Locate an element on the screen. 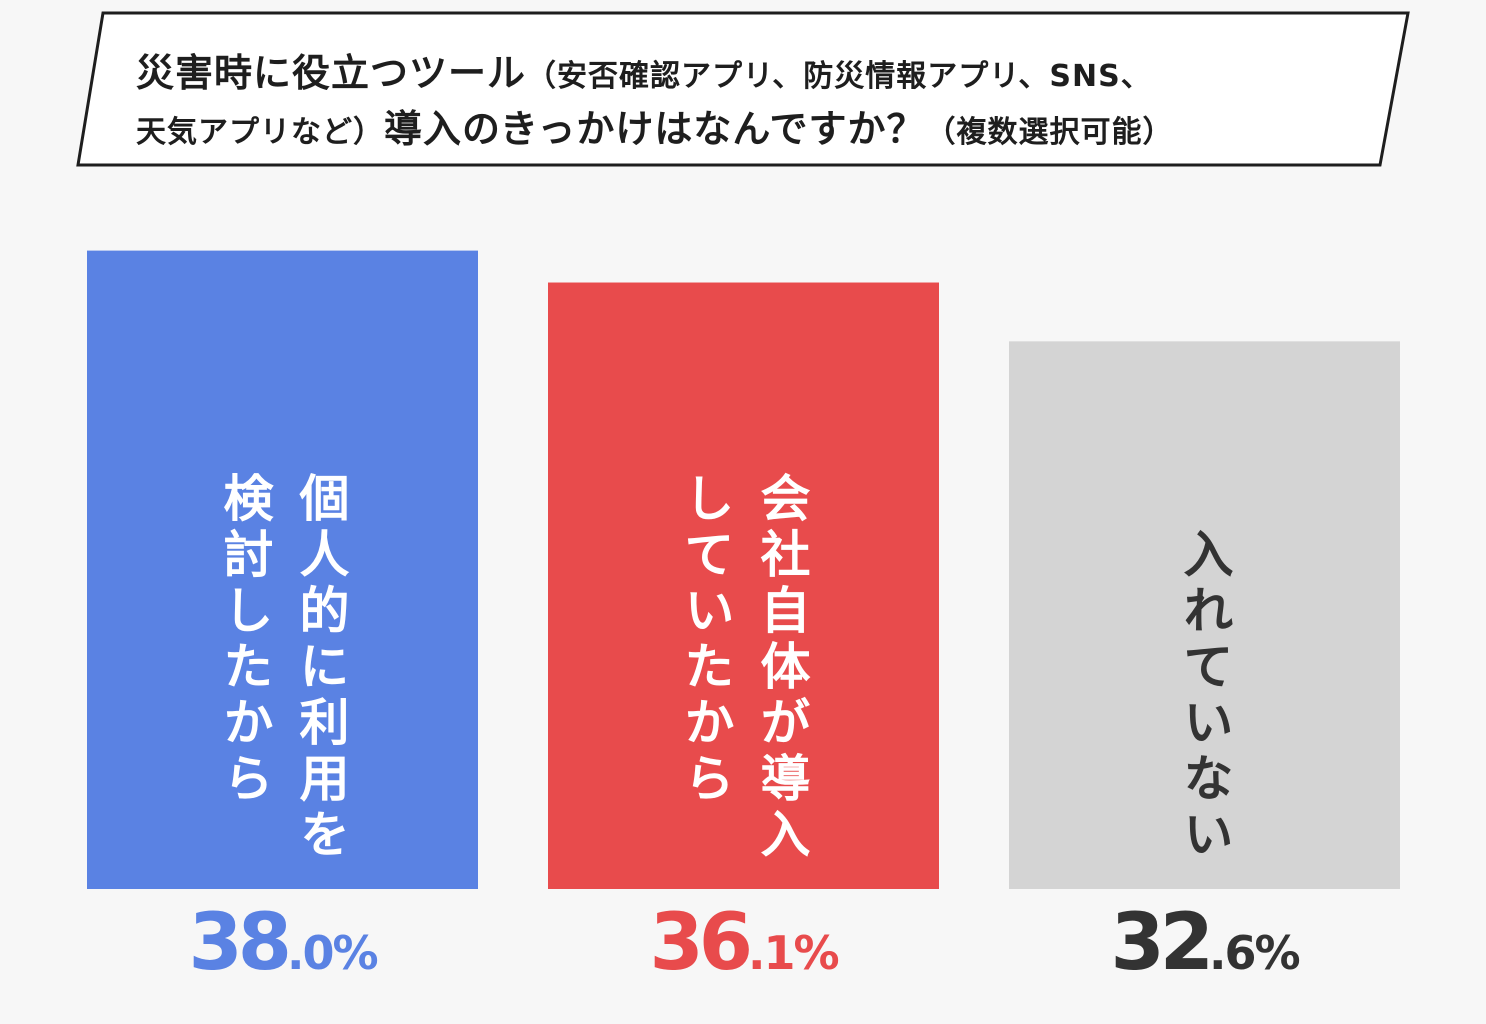 This screenshot has width=1486, height=1024. value-dec-2: .1% is located at coordinates (793, 953).